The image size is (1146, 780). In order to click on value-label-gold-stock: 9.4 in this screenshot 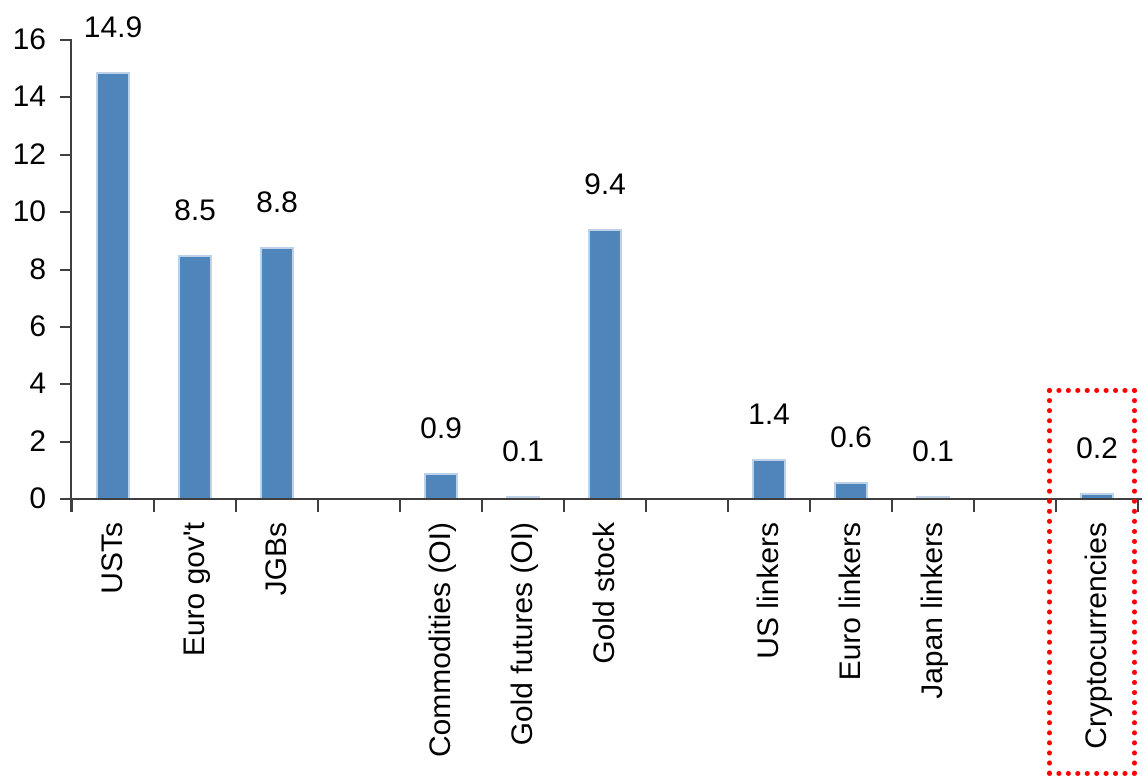, I will do `click(605, 184)`.